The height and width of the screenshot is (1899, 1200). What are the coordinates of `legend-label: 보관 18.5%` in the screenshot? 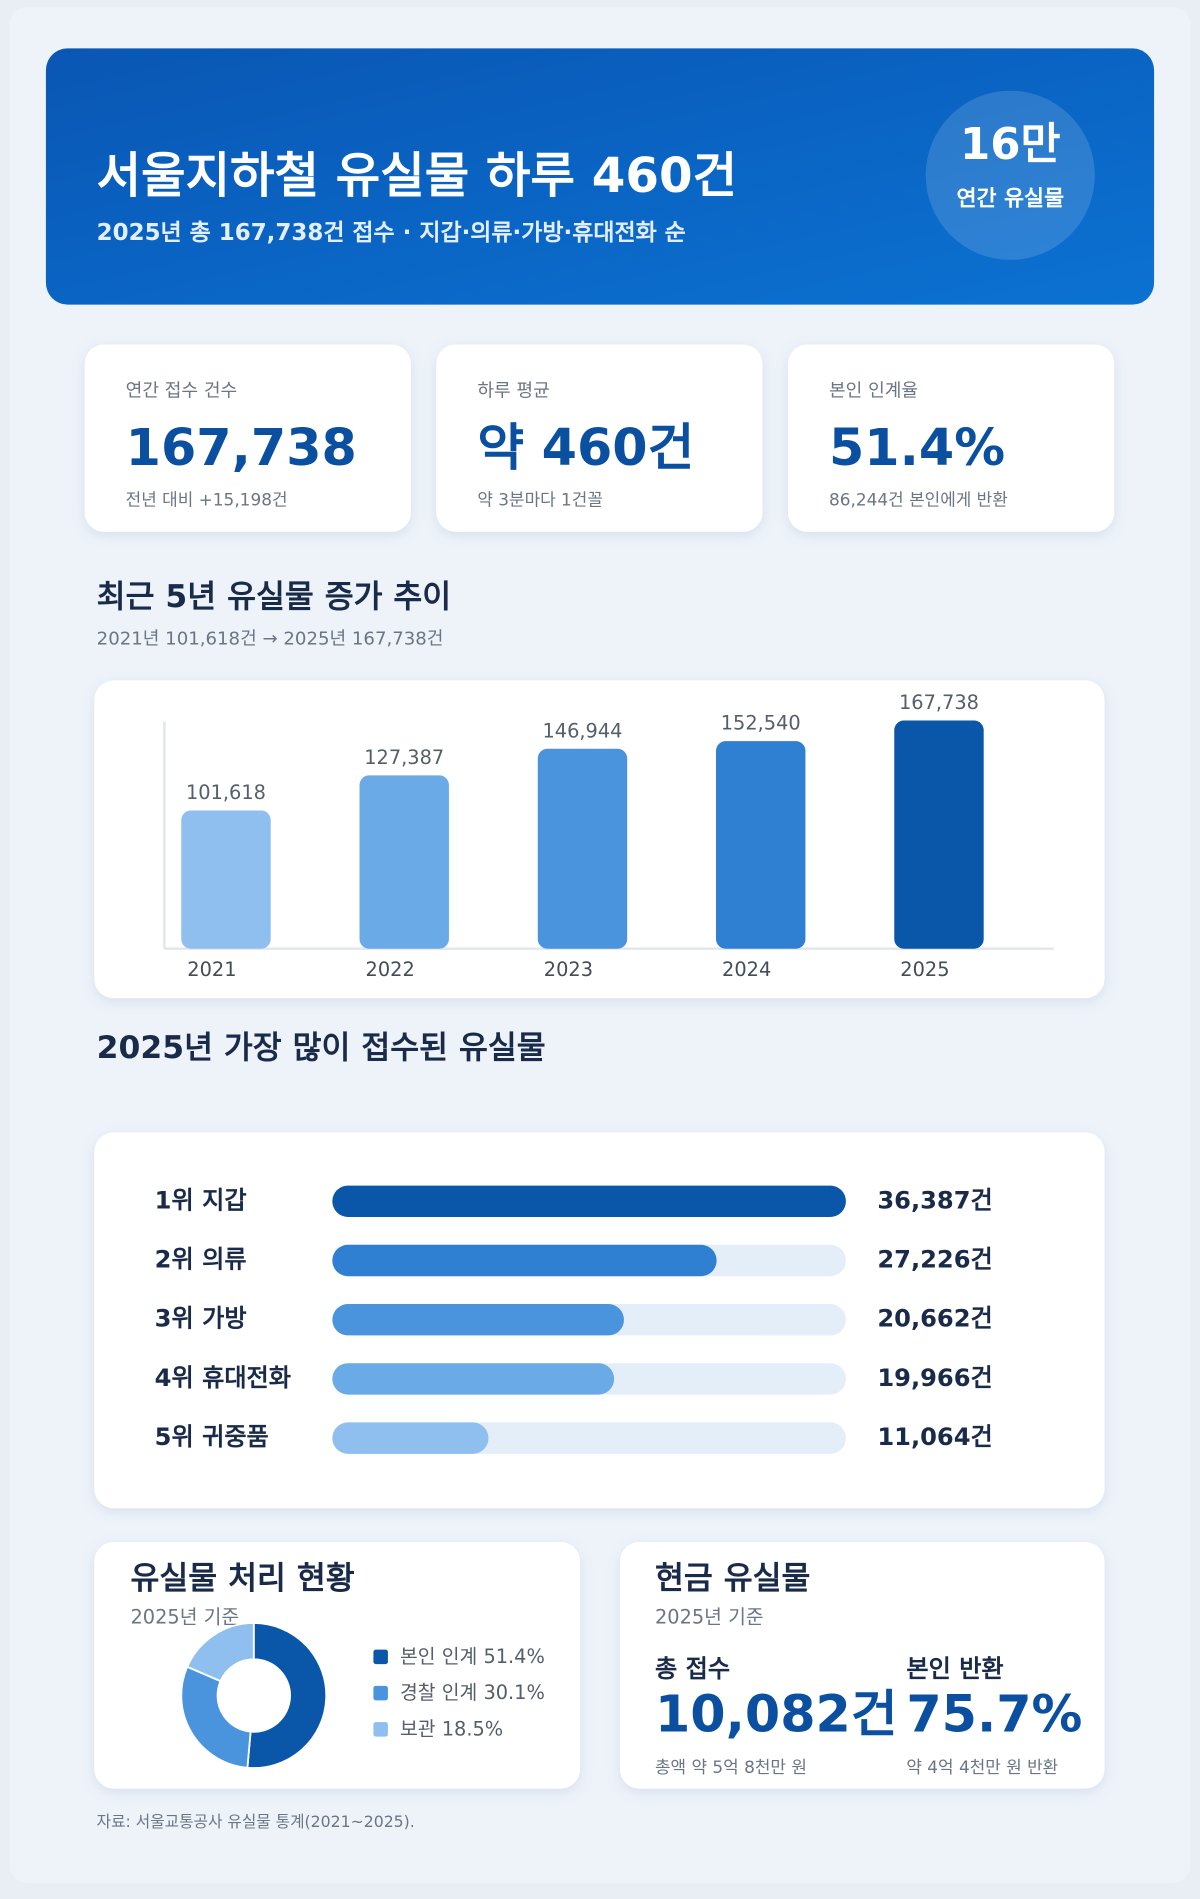 It's located at (451, 1728).